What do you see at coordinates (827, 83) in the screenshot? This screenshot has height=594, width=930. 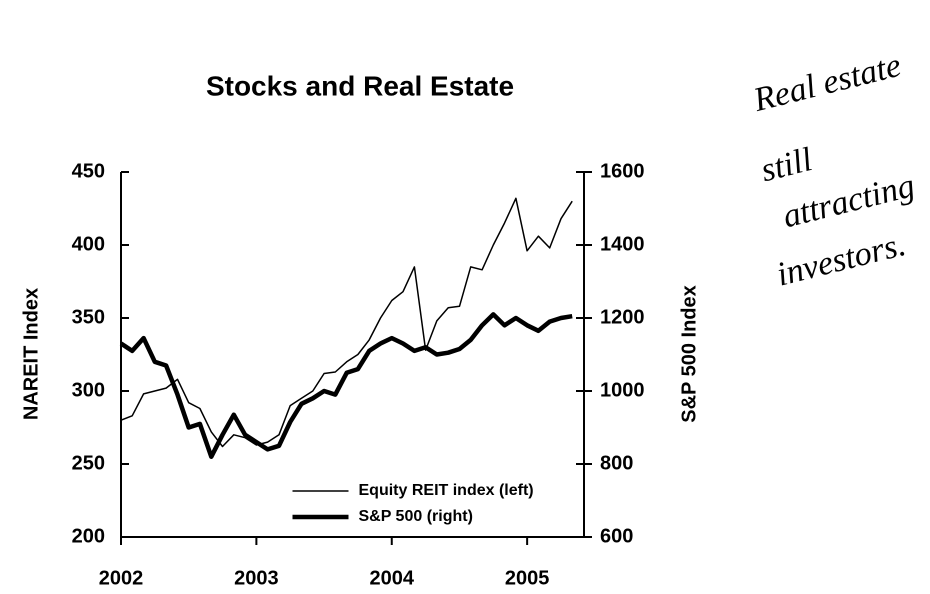 I see `annotation-line: Real estate` at bounding box center [827, 83].